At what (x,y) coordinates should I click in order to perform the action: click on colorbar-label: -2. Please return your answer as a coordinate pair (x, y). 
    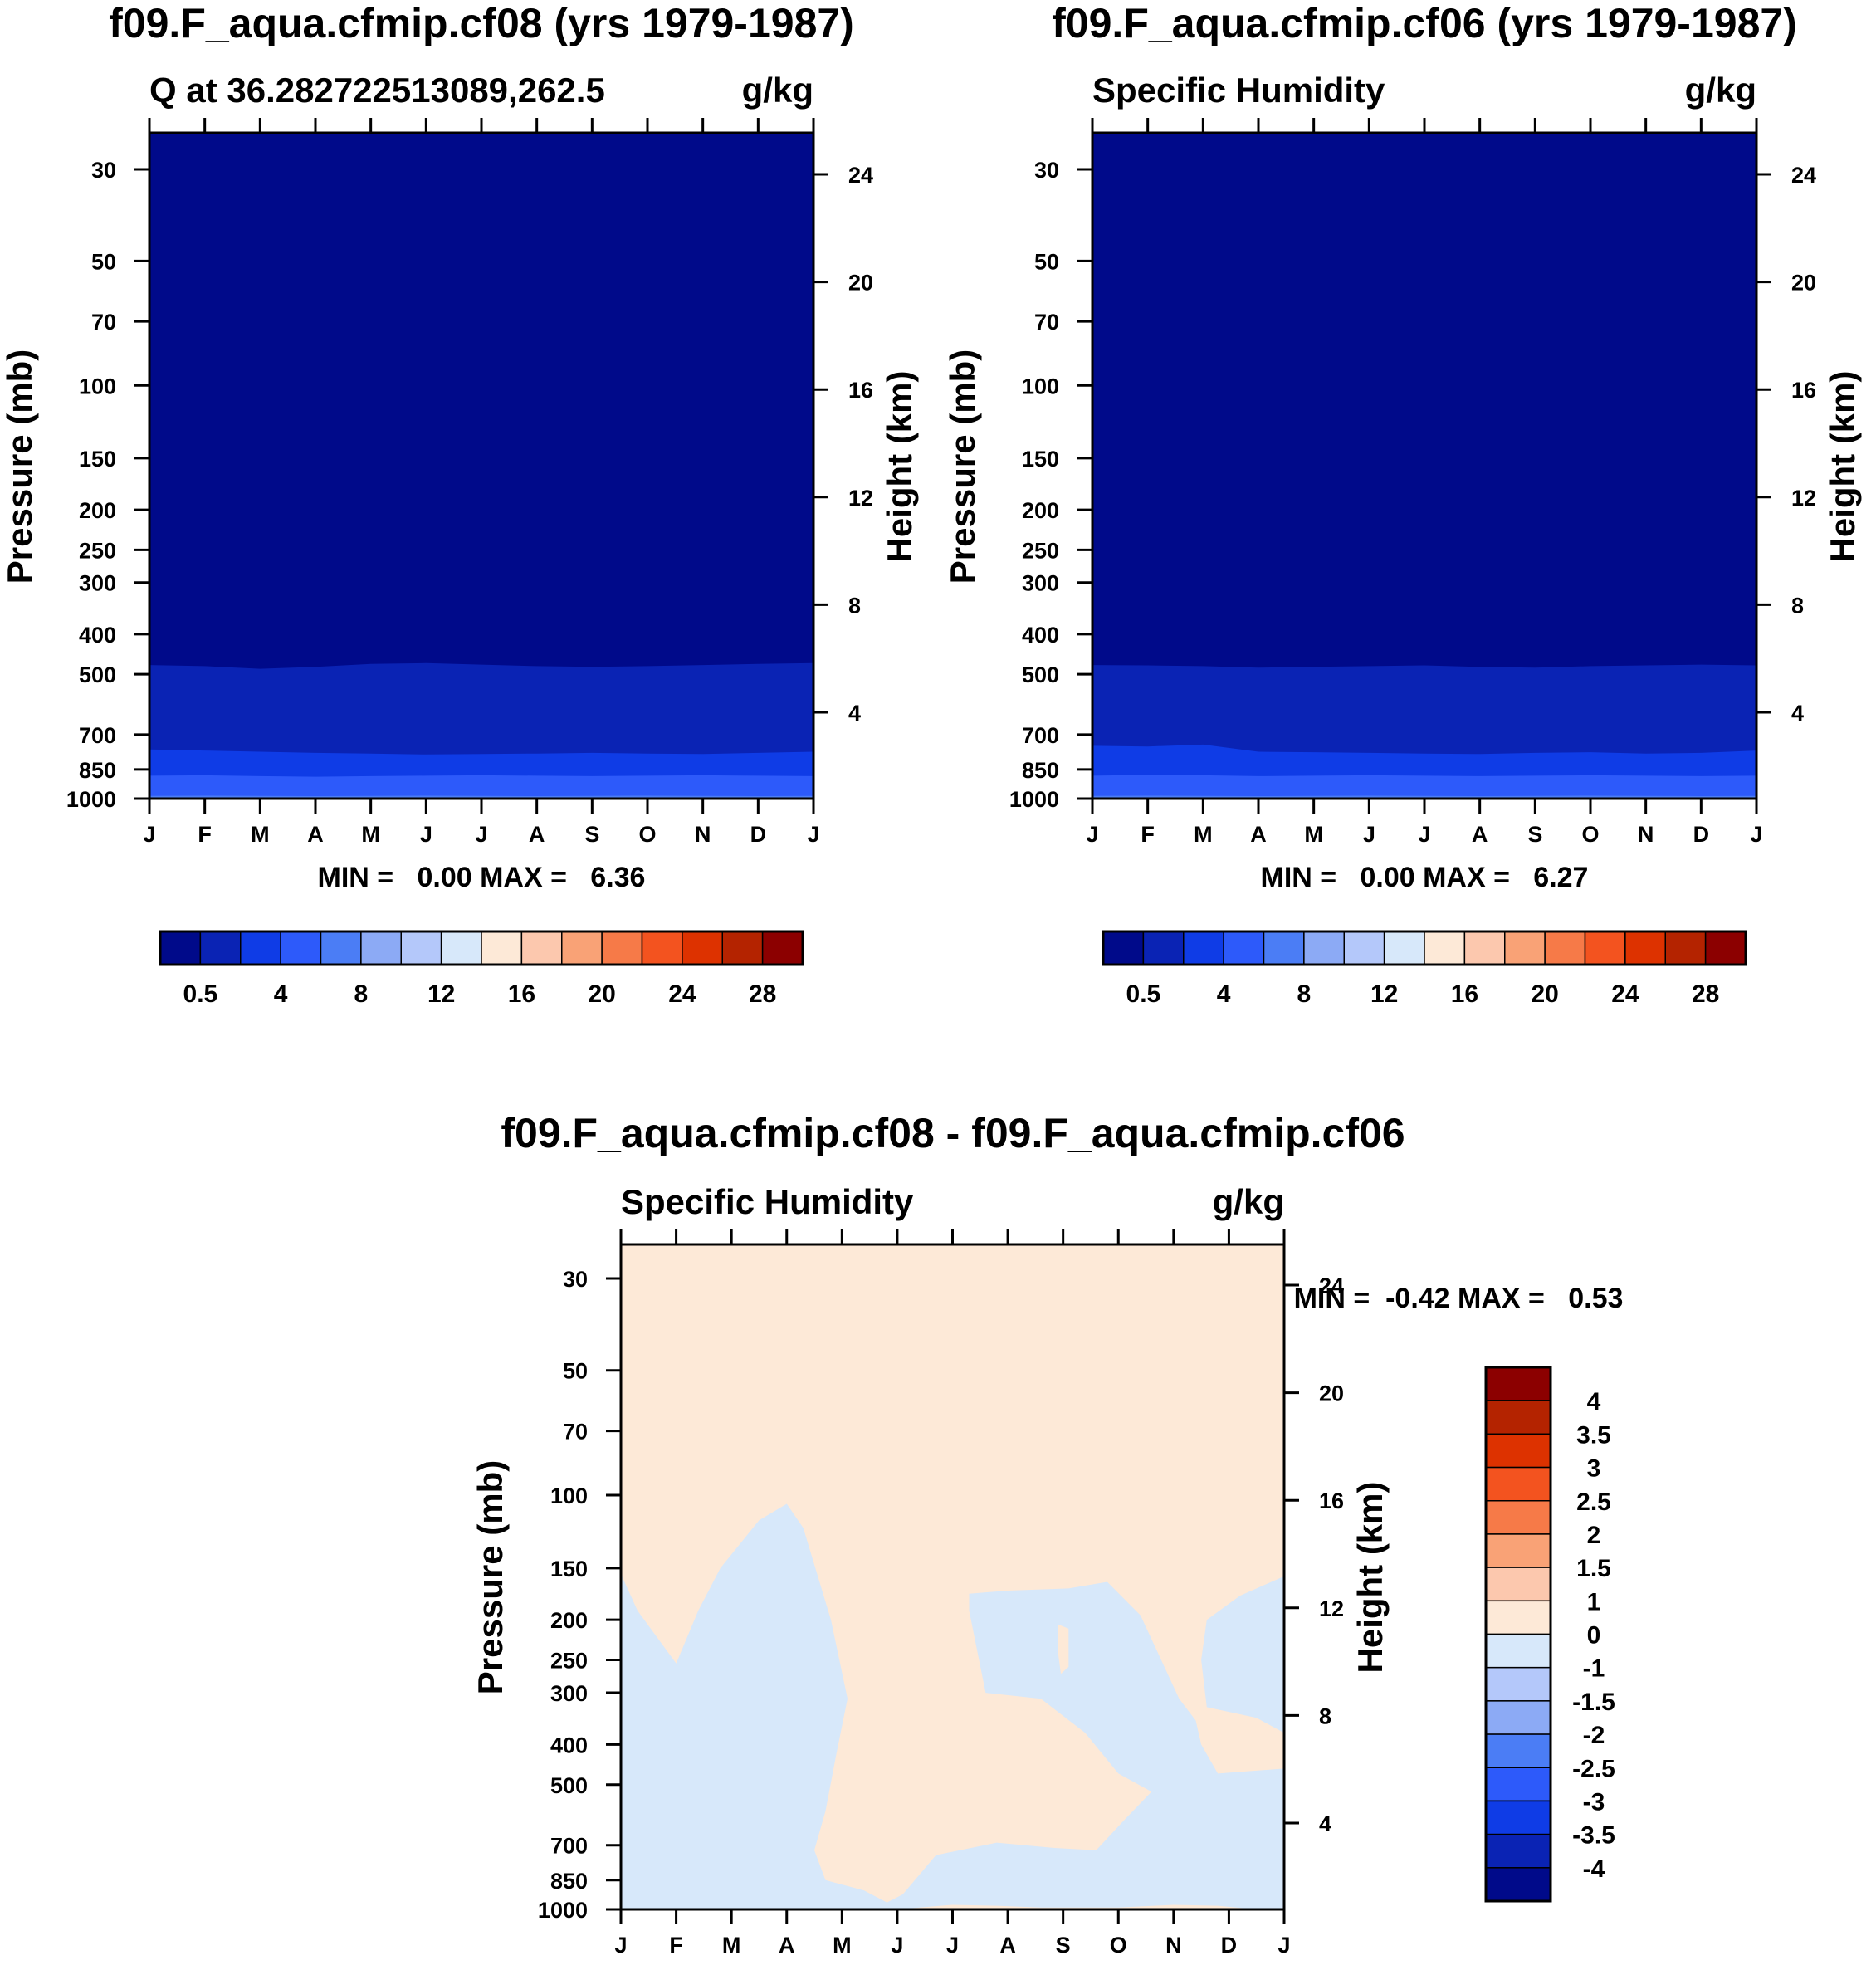
    Looking at the image, I should click on (1594, 1736).